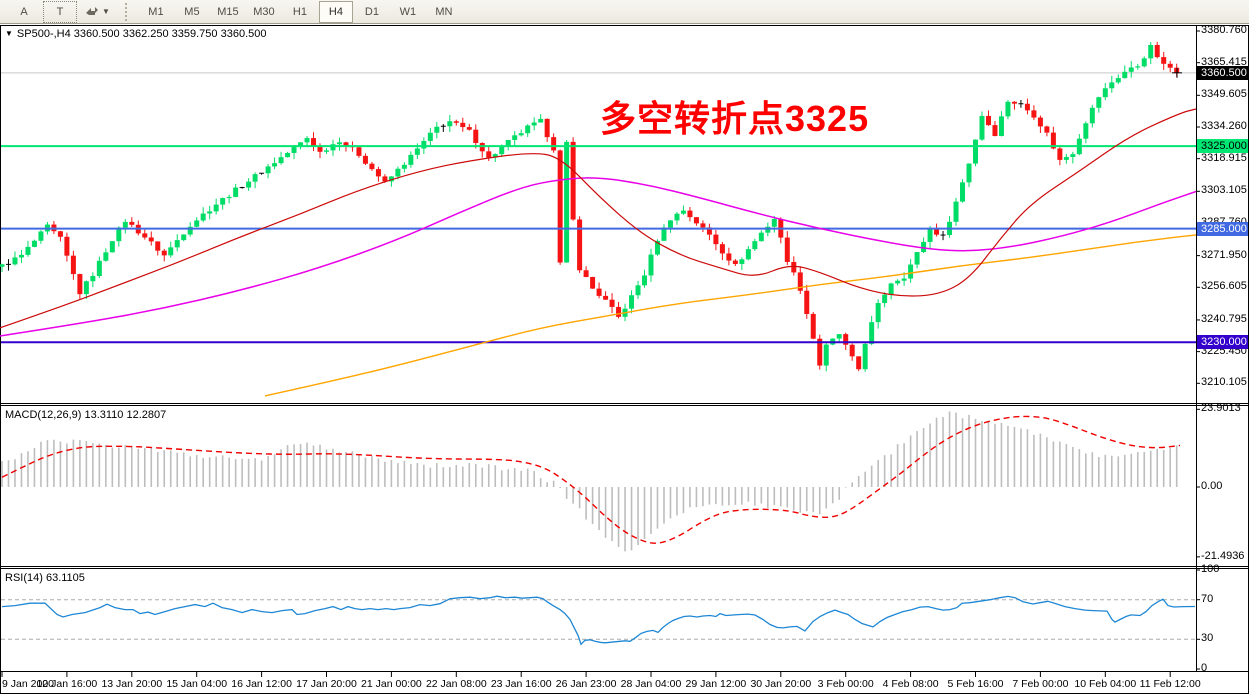  I want to click on price-level-badge-3325: 3325.000, so click(1222, 146).